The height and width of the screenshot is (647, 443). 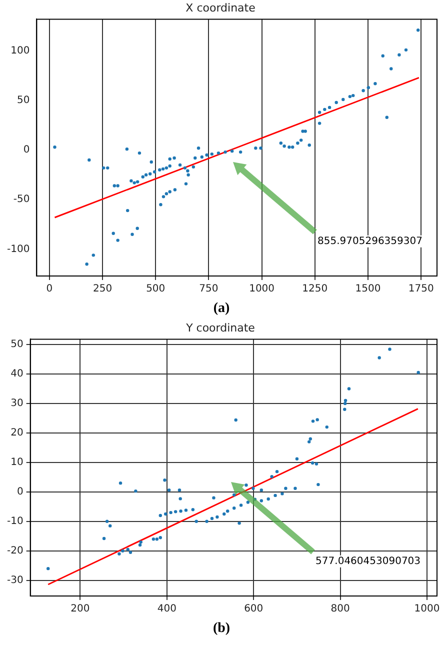 I want to click on y-tick-label: 10, so click(x=17, y=462).